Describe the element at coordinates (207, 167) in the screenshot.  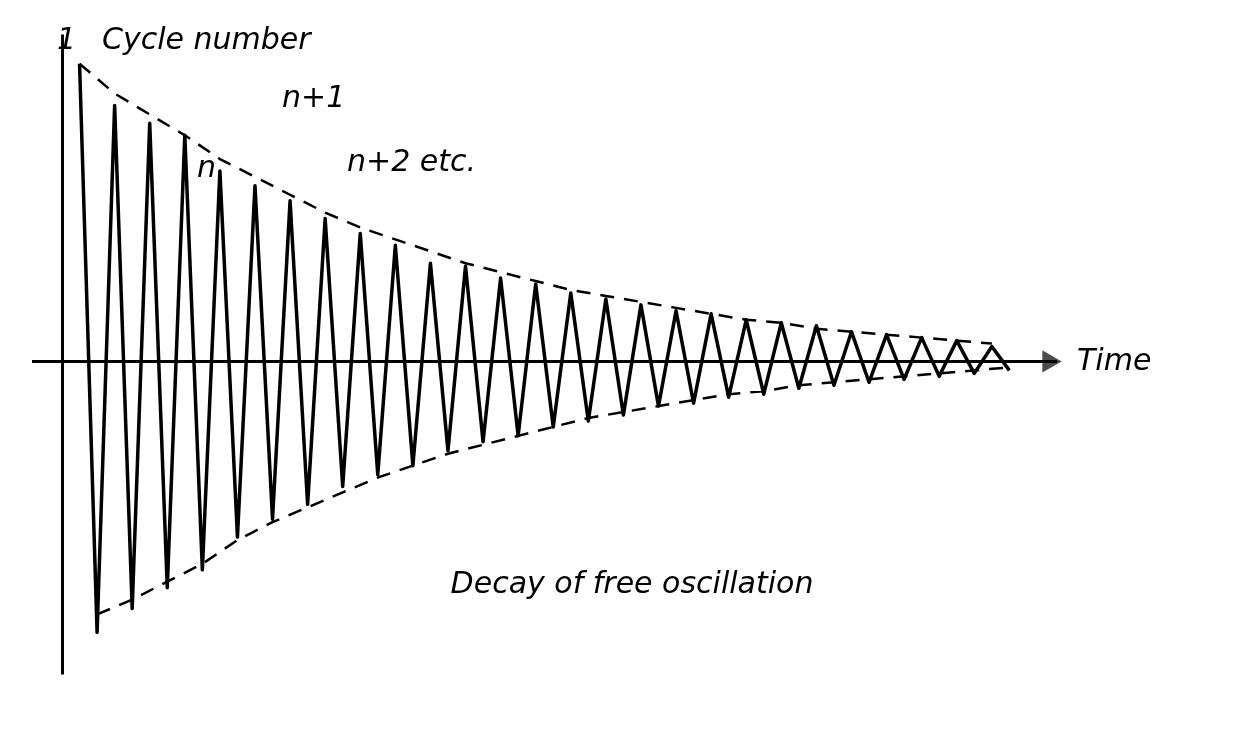
I see `annotation: n` at that location.